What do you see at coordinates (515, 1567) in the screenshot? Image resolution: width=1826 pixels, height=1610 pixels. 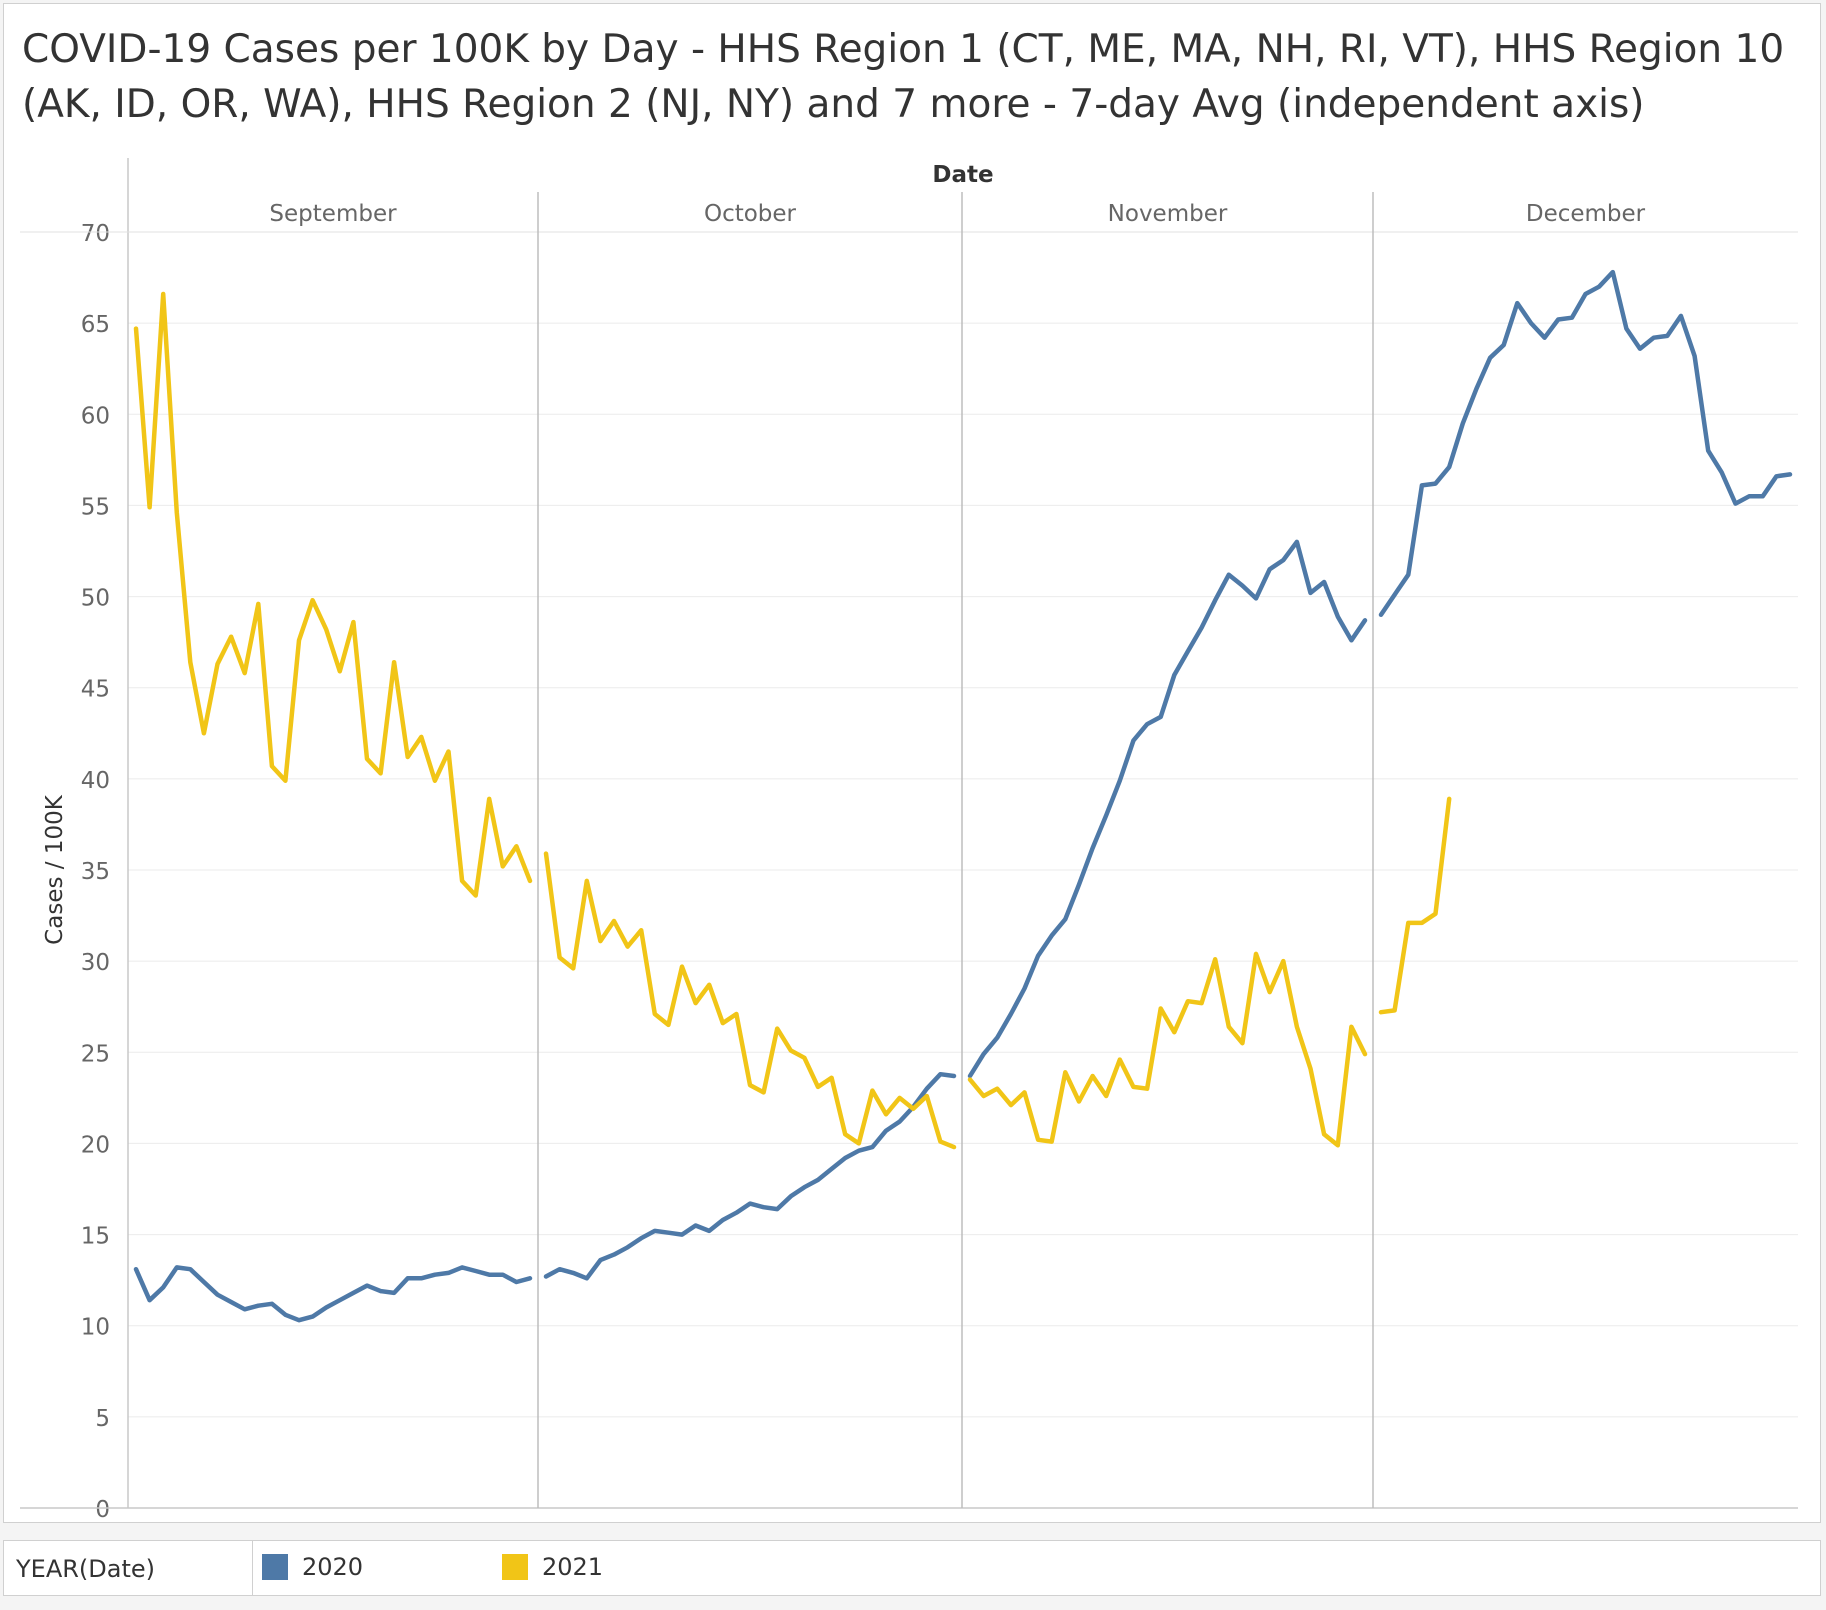 I see `legend-swatch-2021` at bounding box center [515, 1567].